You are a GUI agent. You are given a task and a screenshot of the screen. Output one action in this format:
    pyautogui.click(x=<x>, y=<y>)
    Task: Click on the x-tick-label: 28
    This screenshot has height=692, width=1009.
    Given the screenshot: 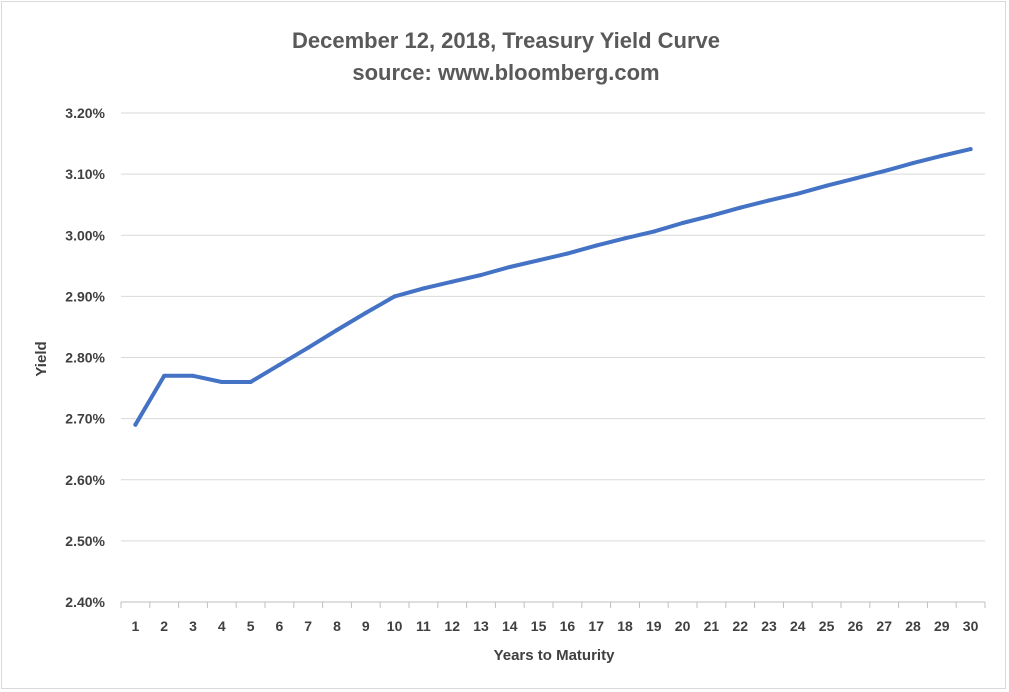 What is the action you would take?
    pyautogui.click(x=913, y=626)
    